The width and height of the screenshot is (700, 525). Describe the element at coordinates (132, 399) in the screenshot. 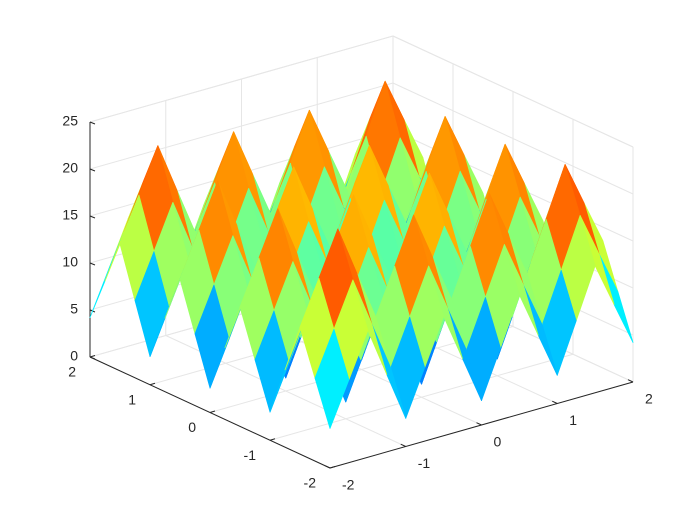

I see `y-tick-label: 1` at that location.